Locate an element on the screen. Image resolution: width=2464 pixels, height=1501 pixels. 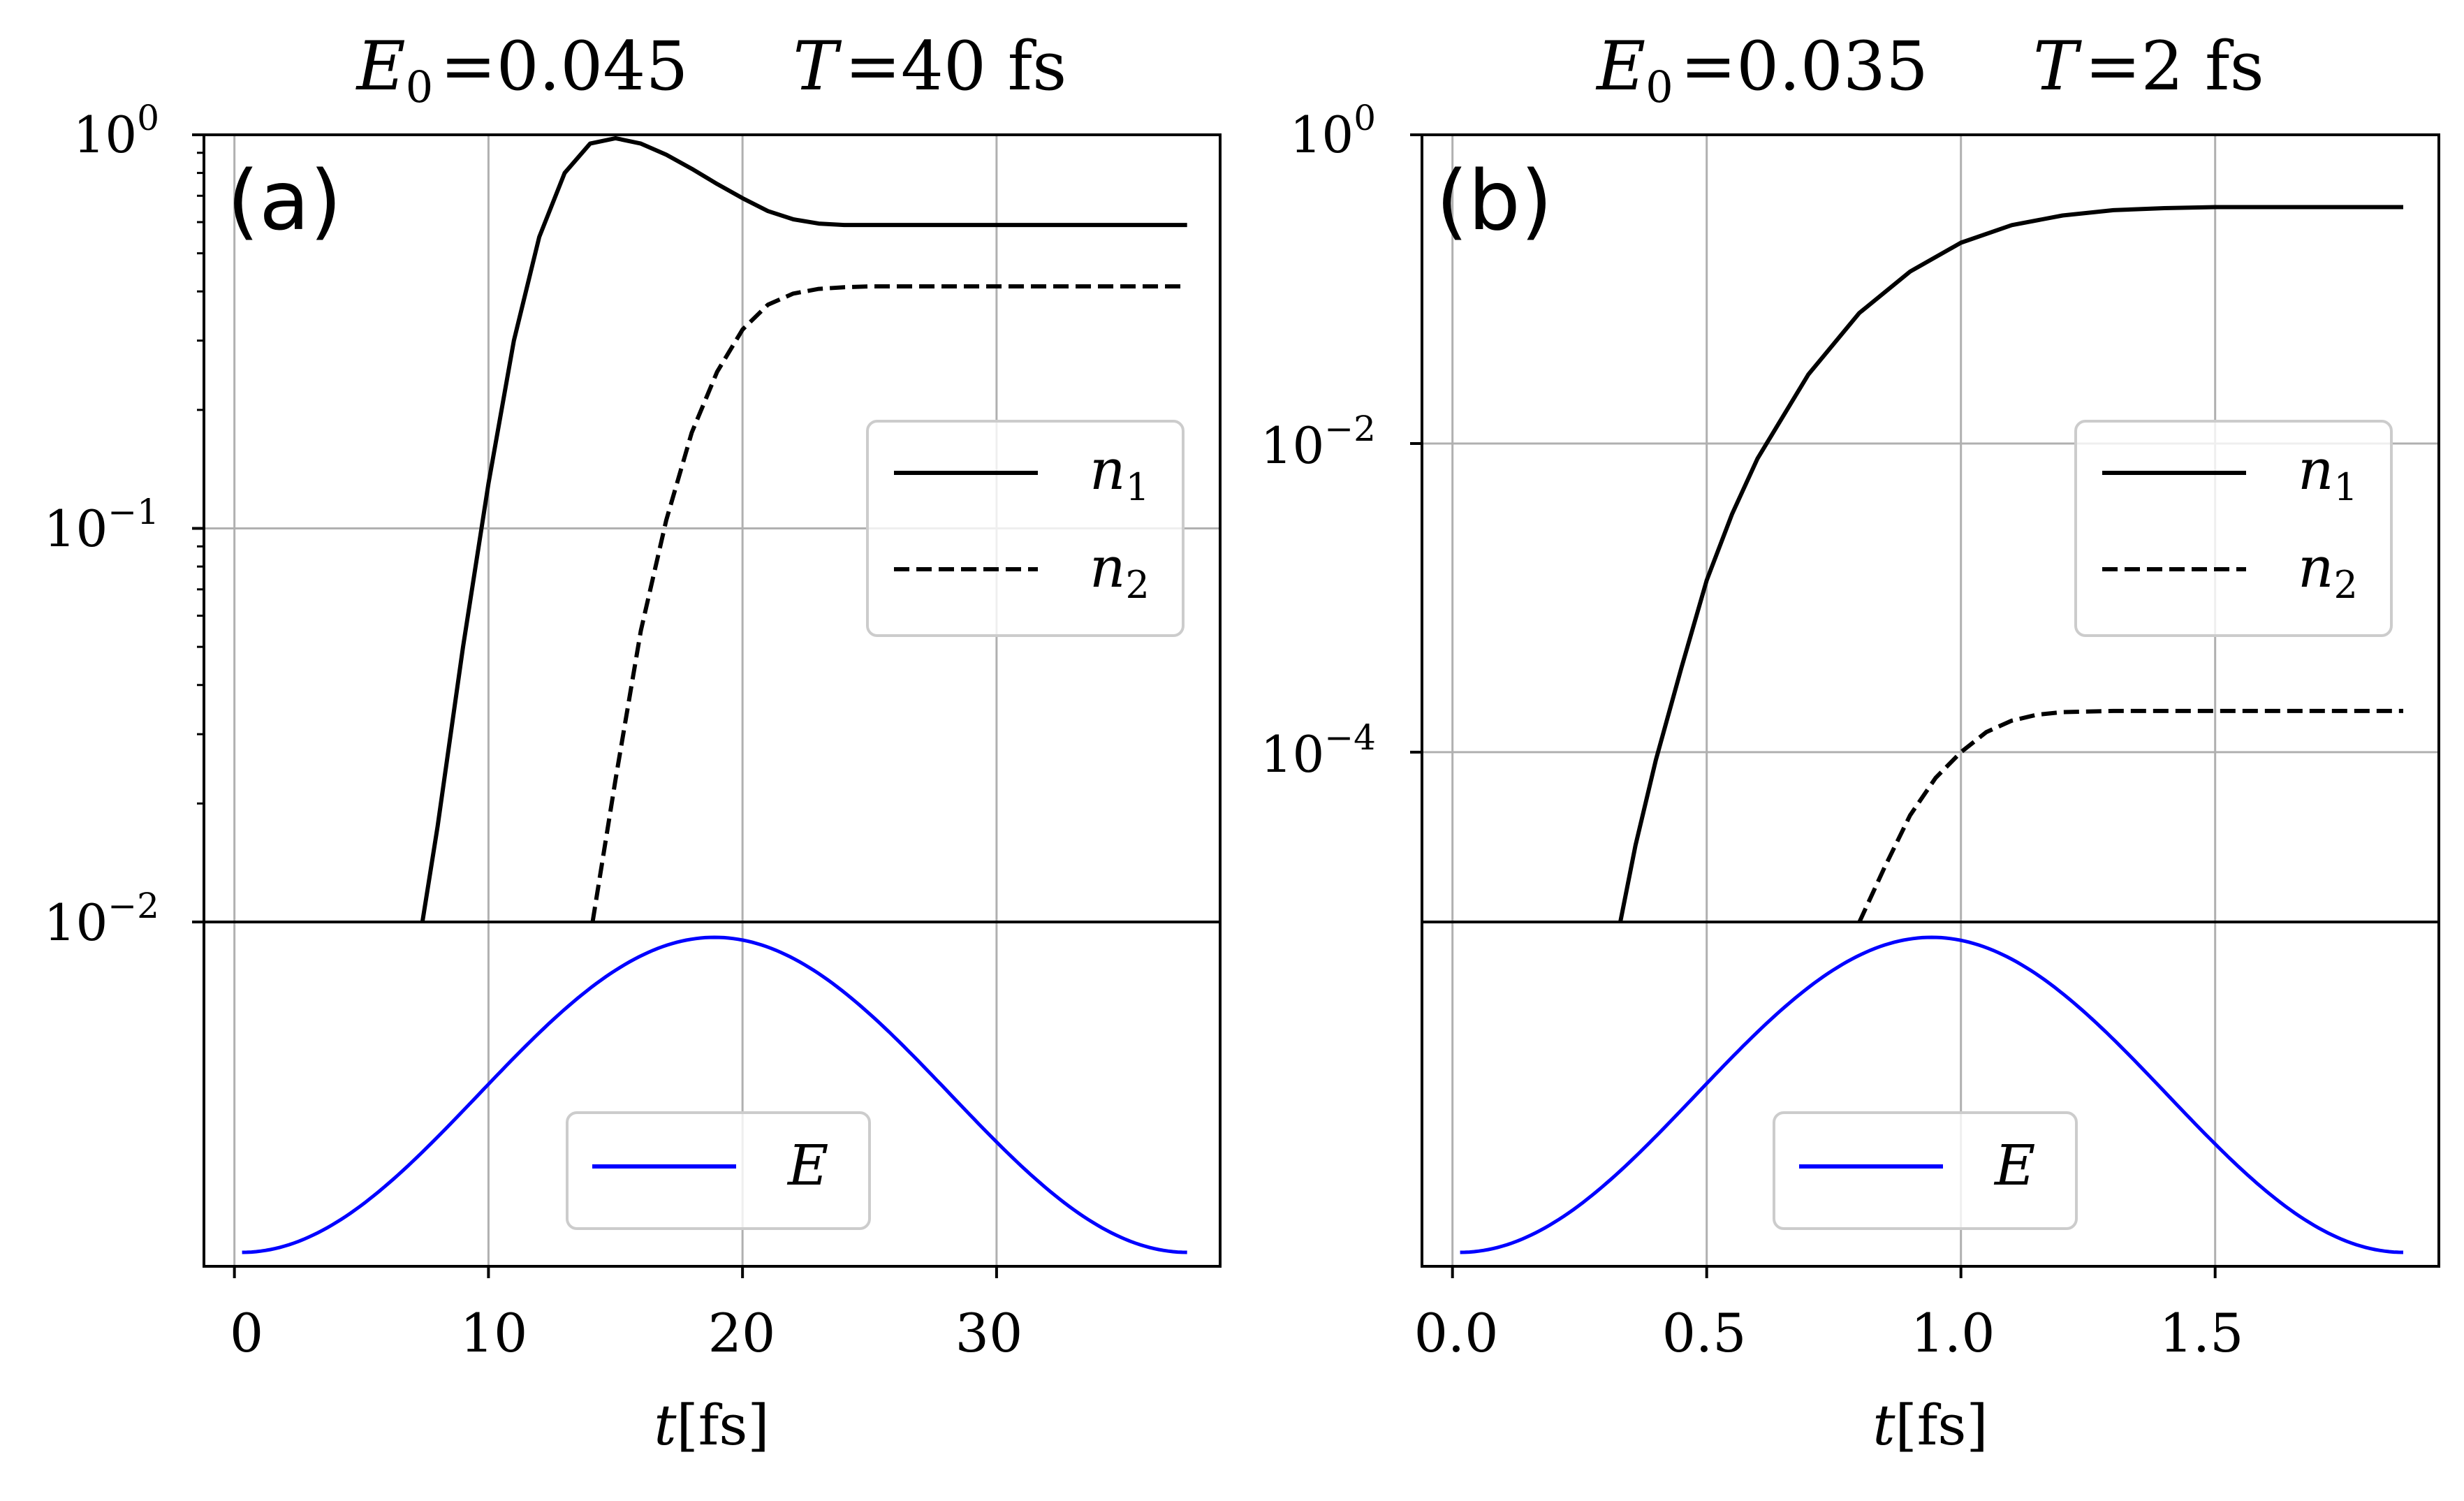
panel-b-upper-legend: n1 n2 is located at coordinates (2233, 528).